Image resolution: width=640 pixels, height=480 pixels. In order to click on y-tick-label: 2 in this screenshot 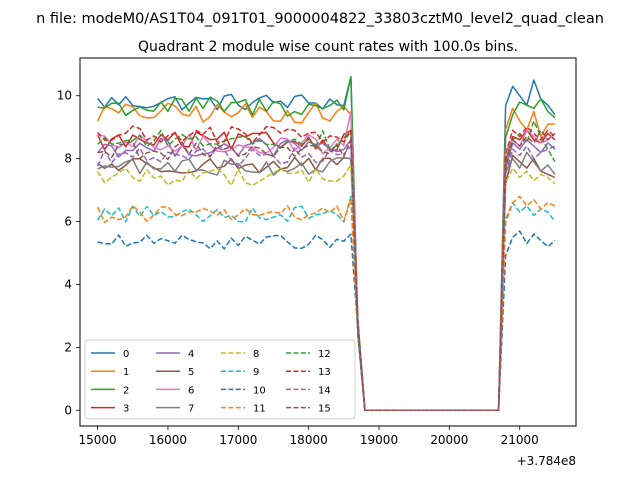, I will do `click(68, 347)`.